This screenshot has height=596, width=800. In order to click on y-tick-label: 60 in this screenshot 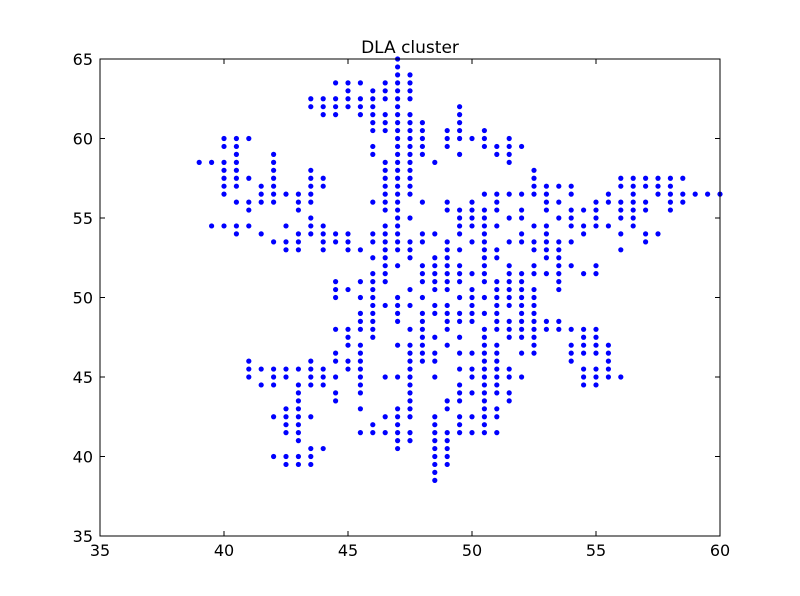, I will do `click(83, 139)`.